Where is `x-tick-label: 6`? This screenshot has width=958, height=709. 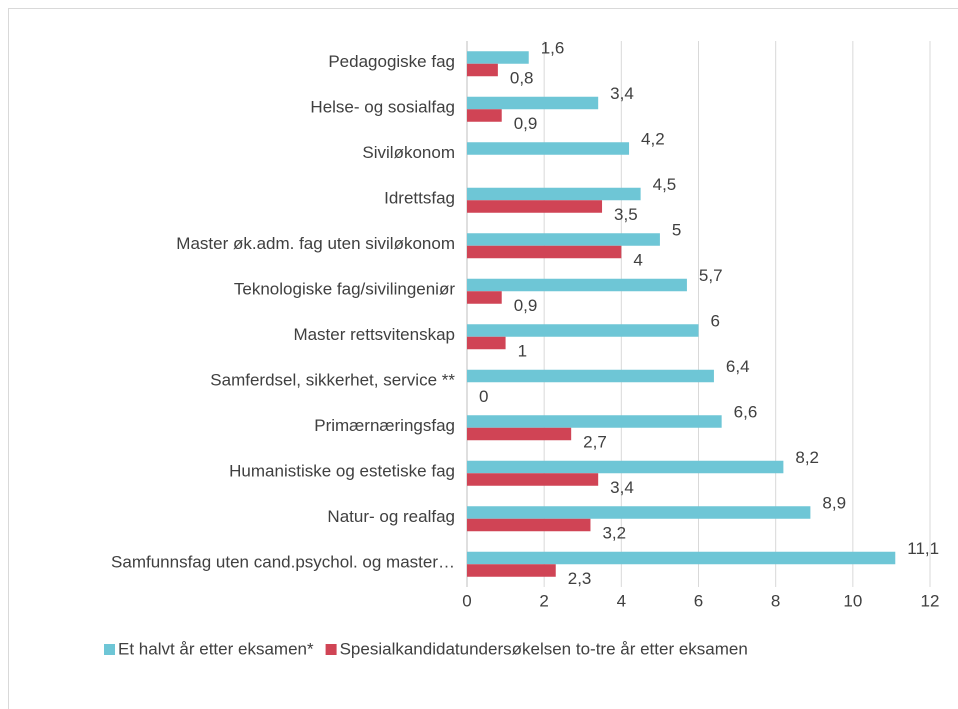 x-tick-label: 6 is located at coordinates (698, 600).